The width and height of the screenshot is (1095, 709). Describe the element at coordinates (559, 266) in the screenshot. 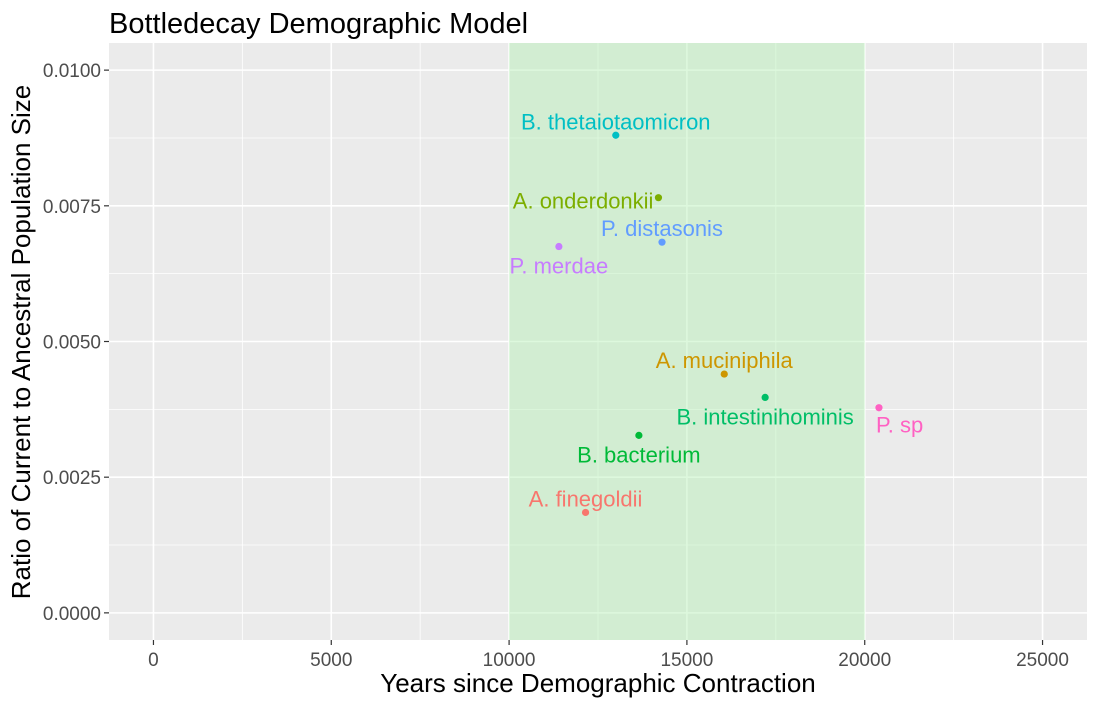

I see `point-label: P. merdae` at that location.